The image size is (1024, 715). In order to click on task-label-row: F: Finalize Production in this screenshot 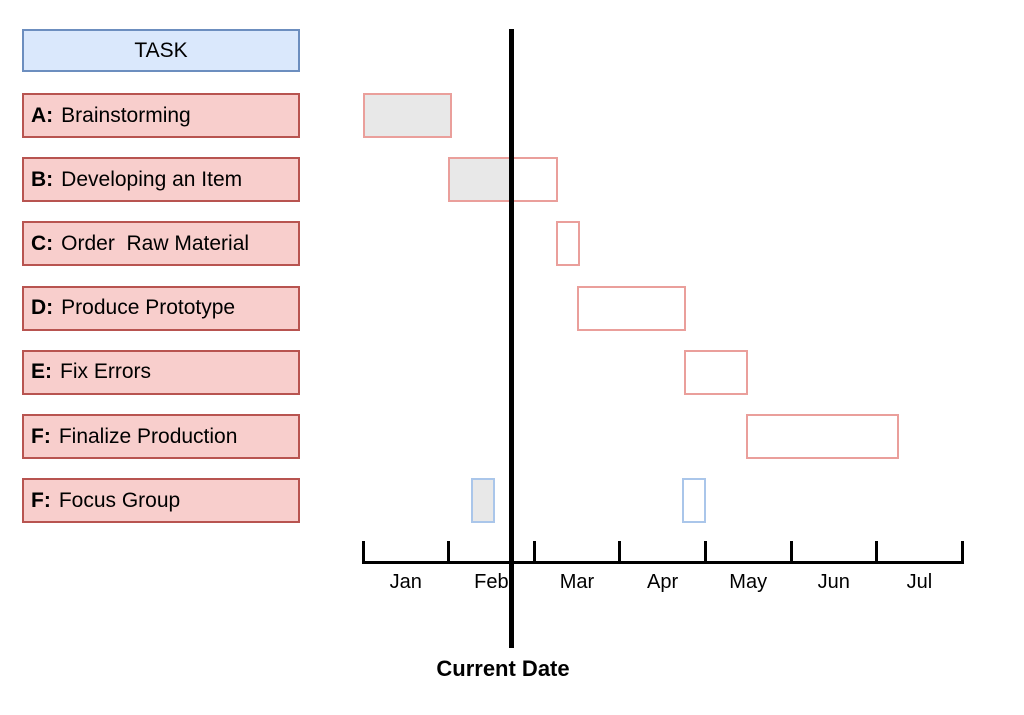, I will do `click(161, 436)`.